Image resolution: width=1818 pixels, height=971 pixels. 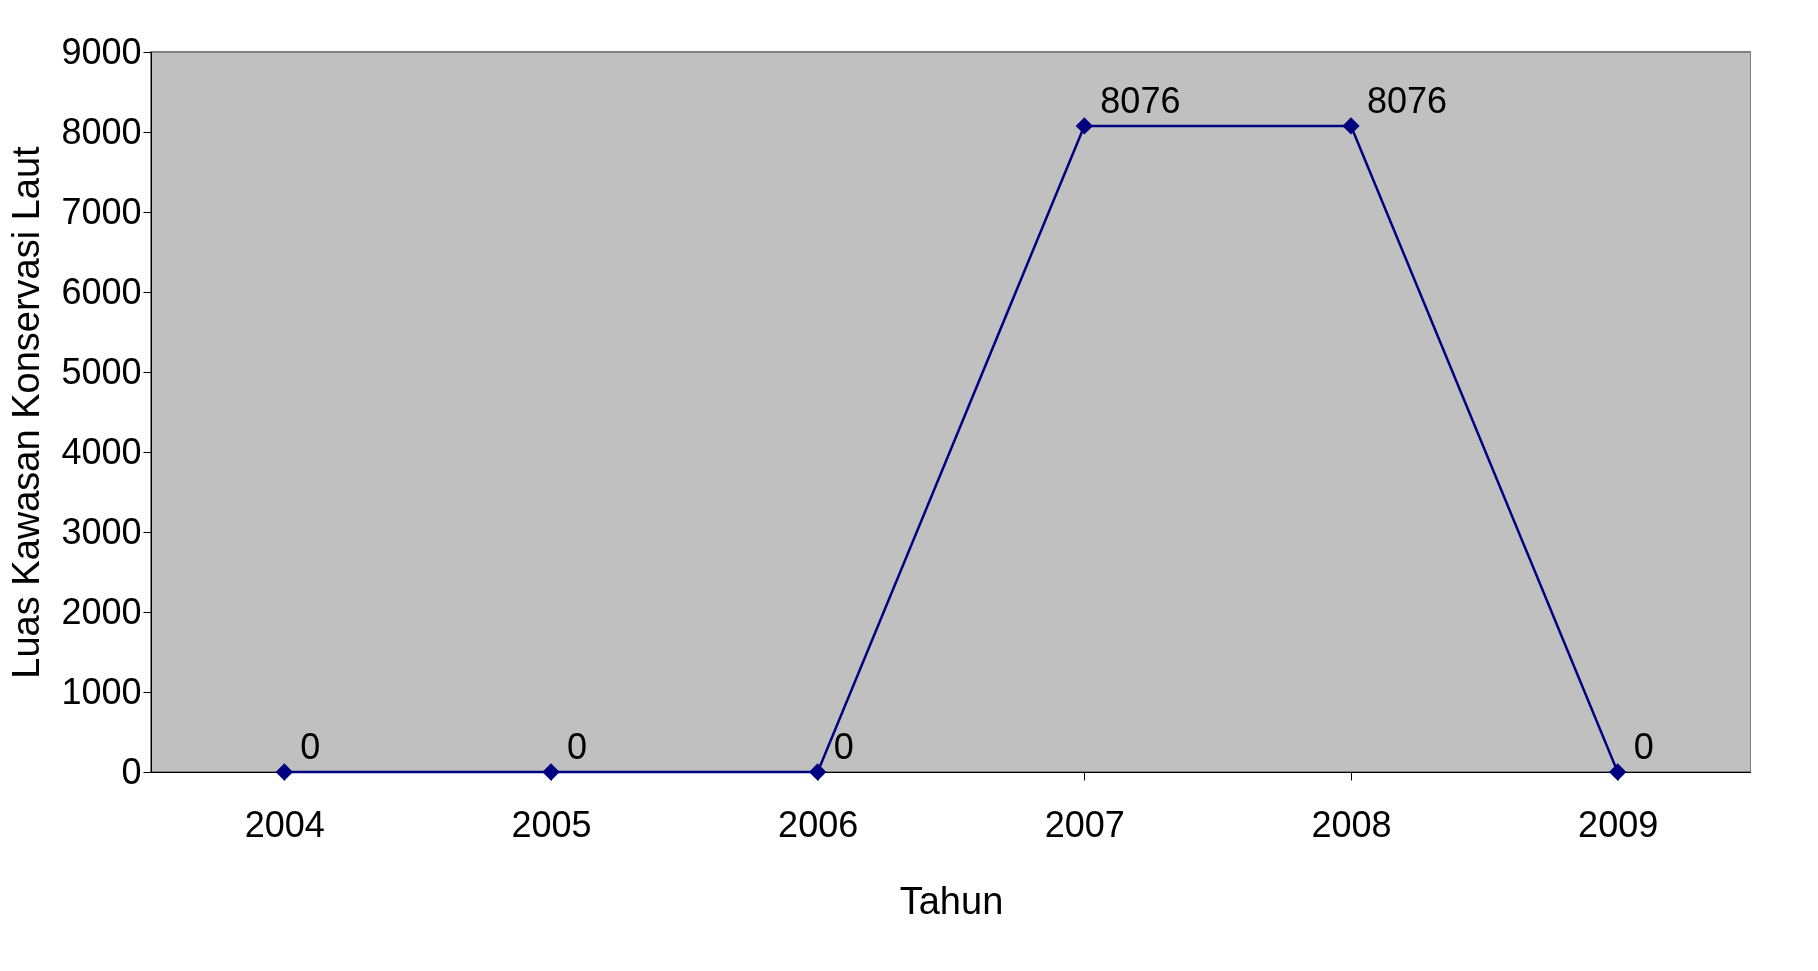 I want to click on x-tick-label: 2005, so click(x=551, y=824).